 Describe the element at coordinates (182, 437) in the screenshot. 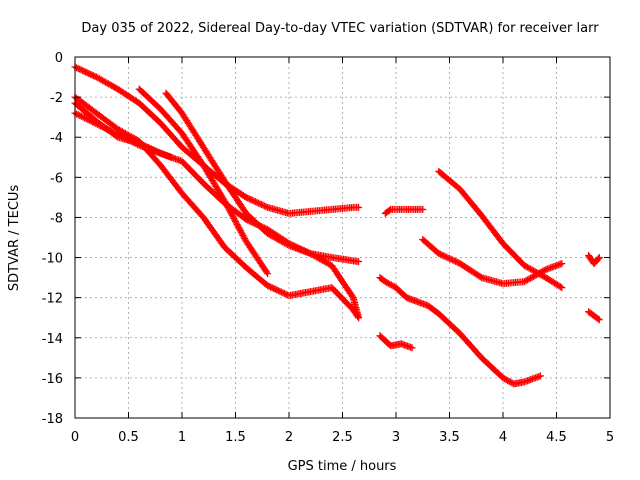

I see `x-tick-label: 1` at that location.